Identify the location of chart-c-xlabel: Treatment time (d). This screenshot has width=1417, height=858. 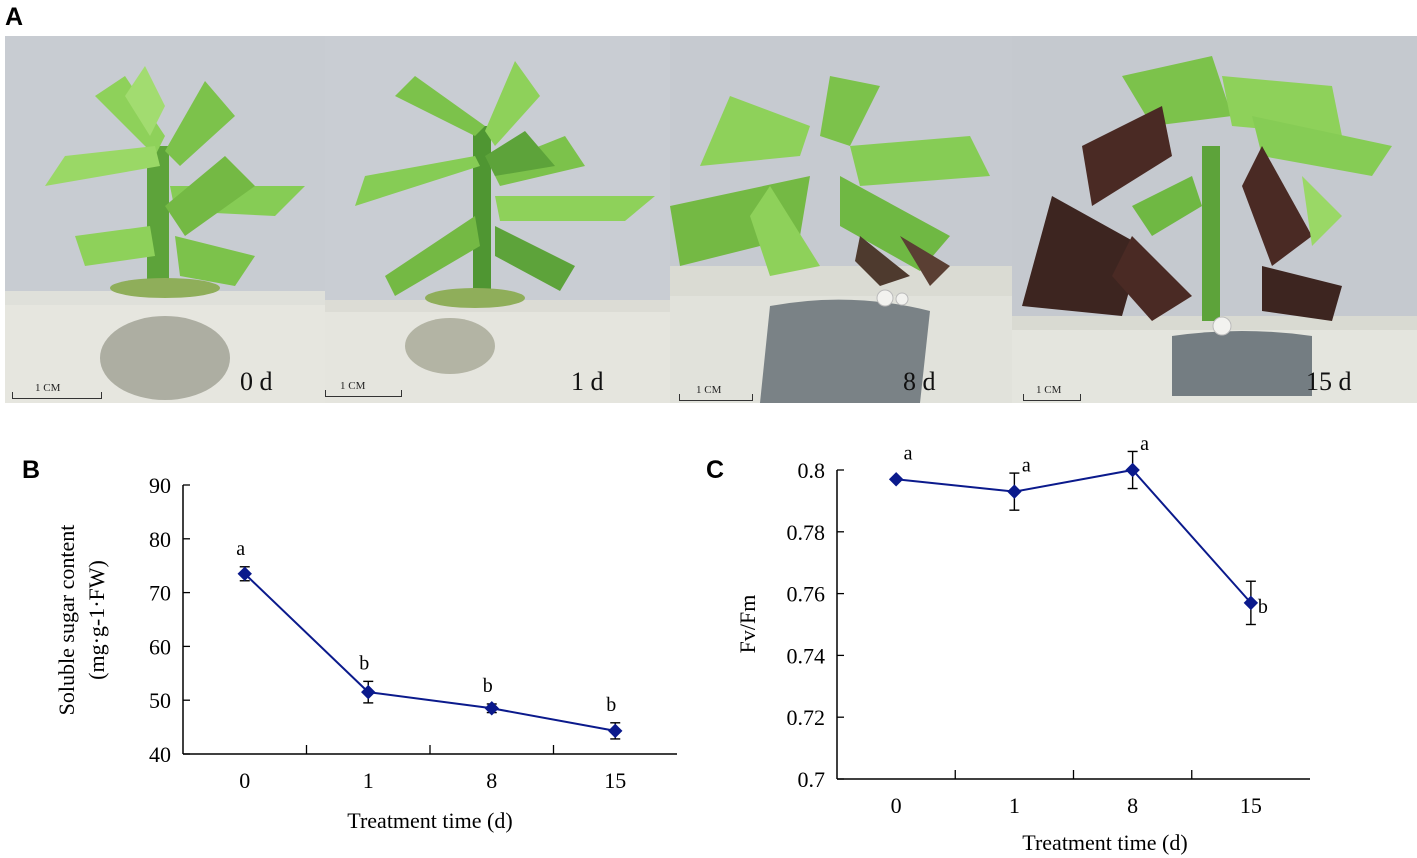
(1104, 842).